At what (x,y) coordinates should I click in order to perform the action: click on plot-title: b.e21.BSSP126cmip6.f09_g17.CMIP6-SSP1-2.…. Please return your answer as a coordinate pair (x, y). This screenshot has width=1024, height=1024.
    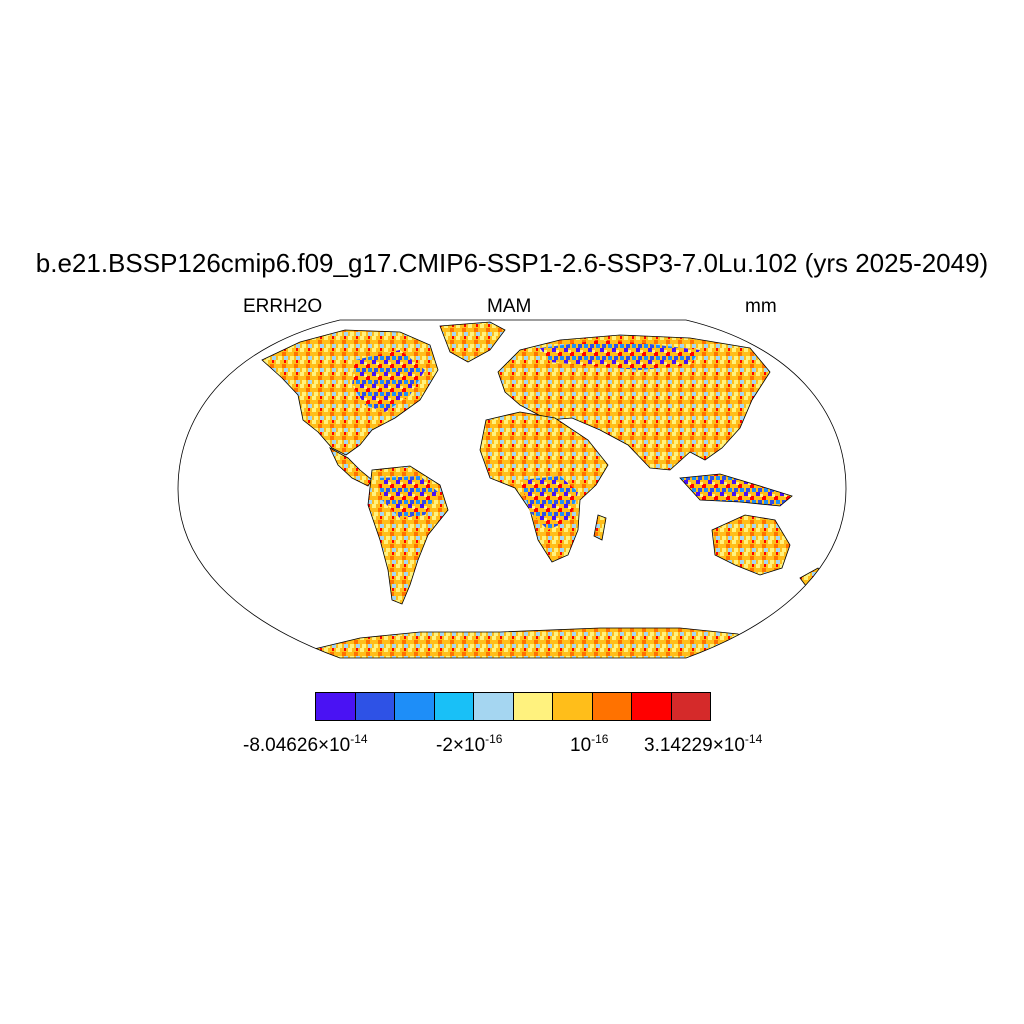
    Looking at the image, I should click on (512, 263).